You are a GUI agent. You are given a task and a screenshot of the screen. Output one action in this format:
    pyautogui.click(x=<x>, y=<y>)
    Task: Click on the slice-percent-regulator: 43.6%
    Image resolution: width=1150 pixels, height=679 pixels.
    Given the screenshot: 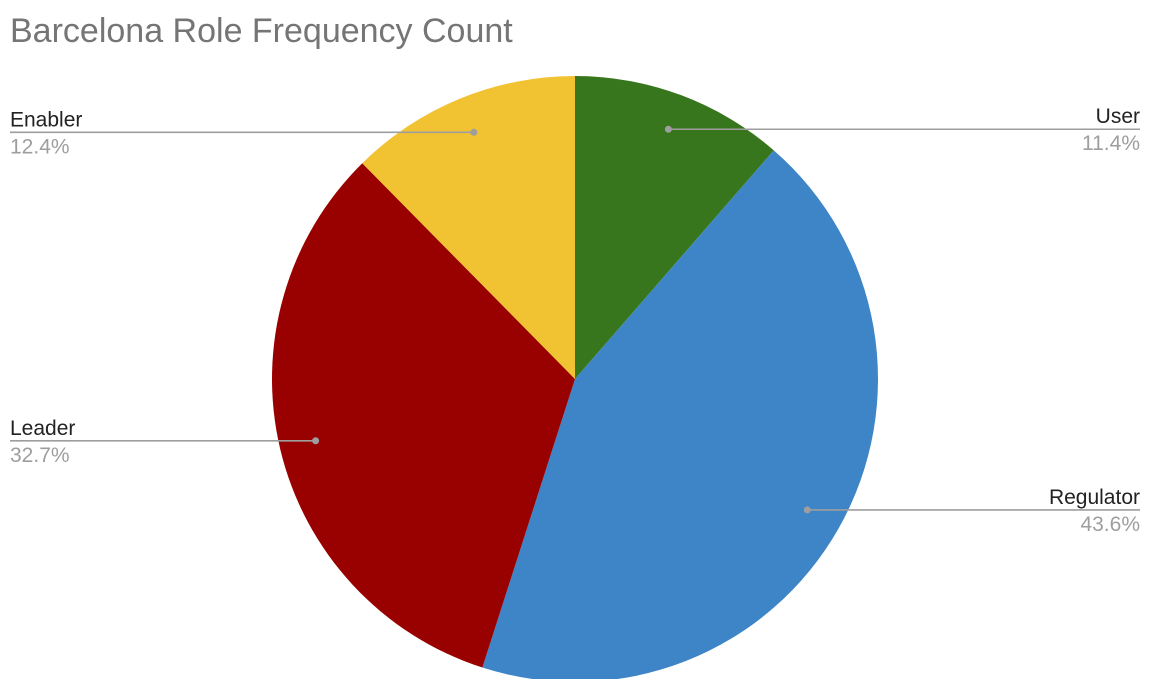 What is the action you would take?
    pyautogui.click(x=1110, y=524)
    